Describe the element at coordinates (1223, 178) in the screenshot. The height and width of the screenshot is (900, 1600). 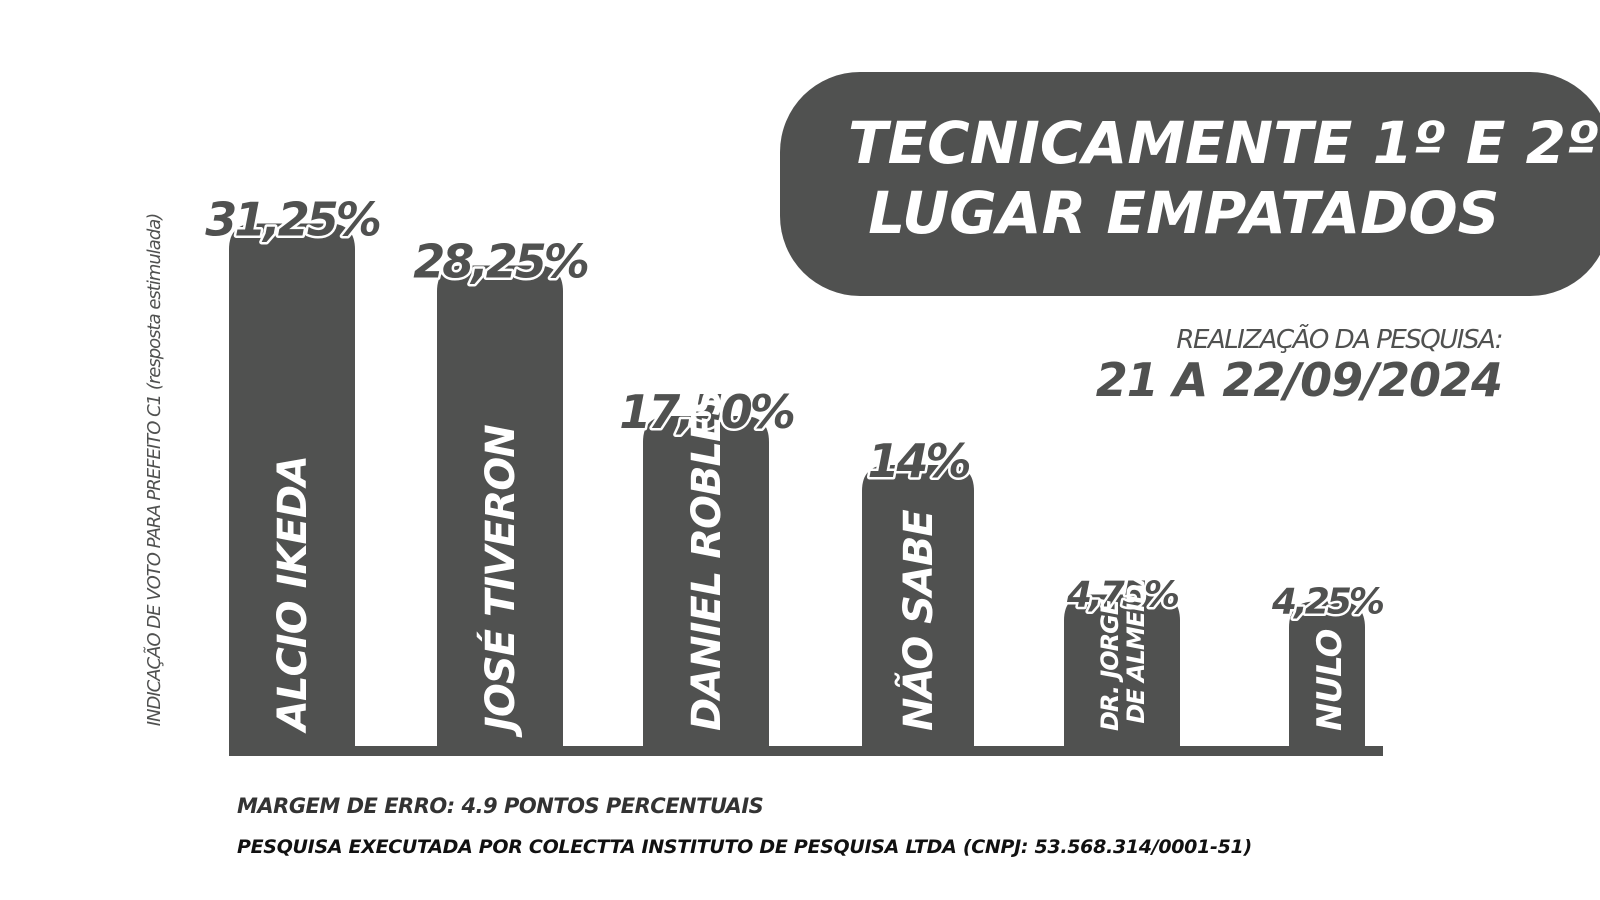
I see `chart-title: TECNICAMENTE 1º E 2º LUGAR EMPATADOS` at that location.